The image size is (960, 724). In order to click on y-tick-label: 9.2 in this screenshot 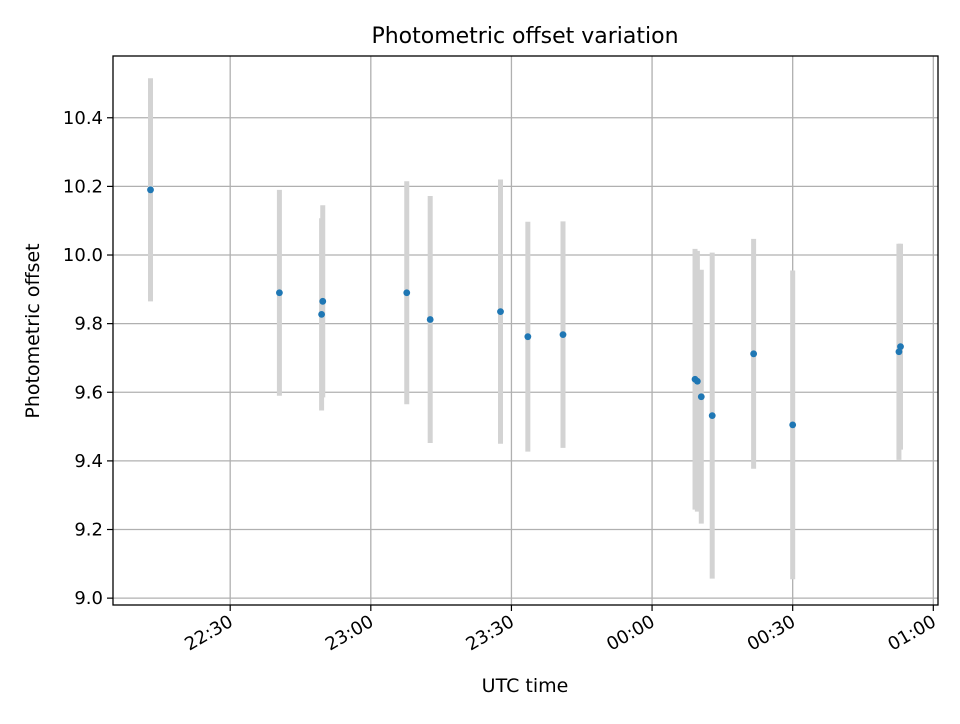, I will do `click(88, 530)`.